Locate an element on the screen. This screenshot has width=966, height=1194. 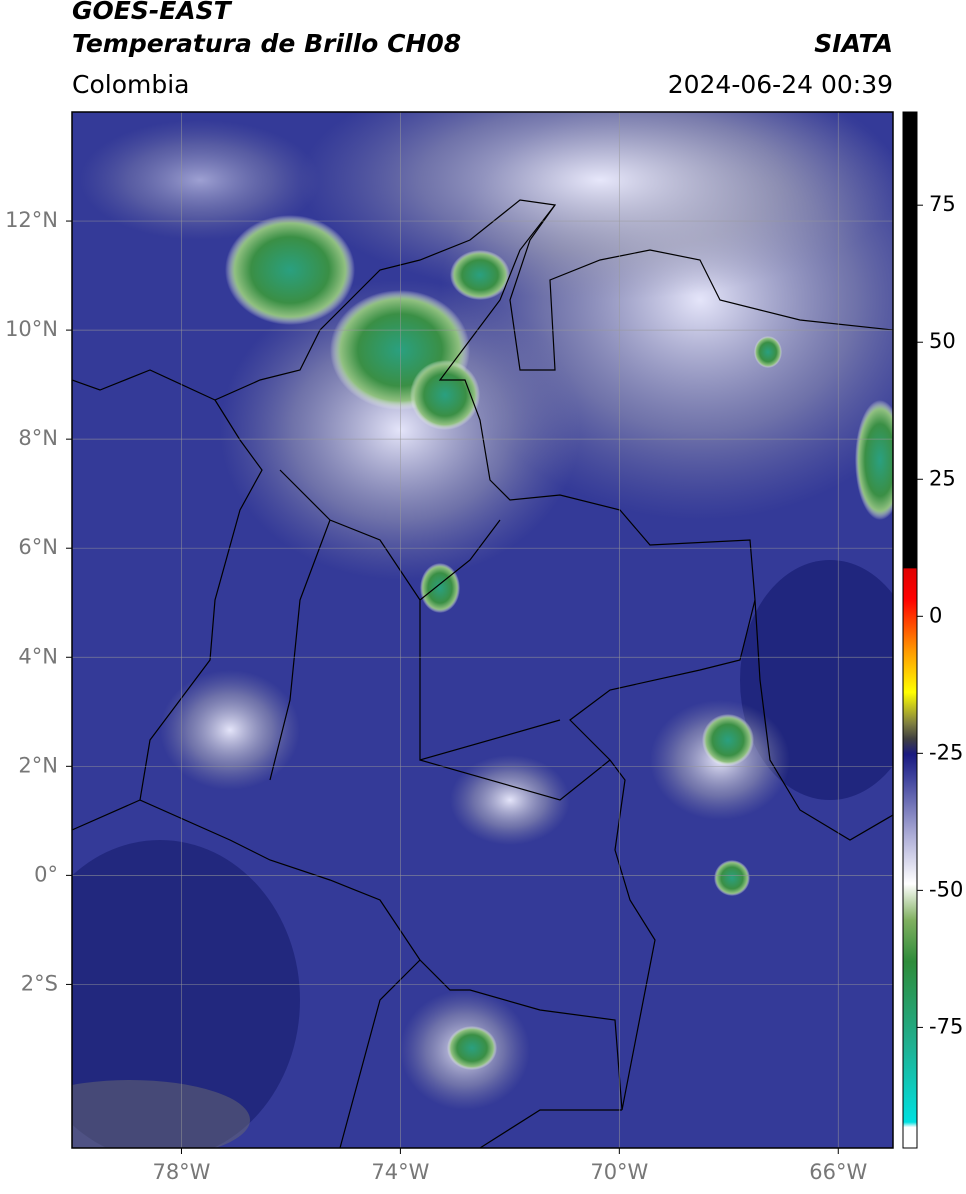
y-tick-label: 10°N is located at coordinates (31, 329).